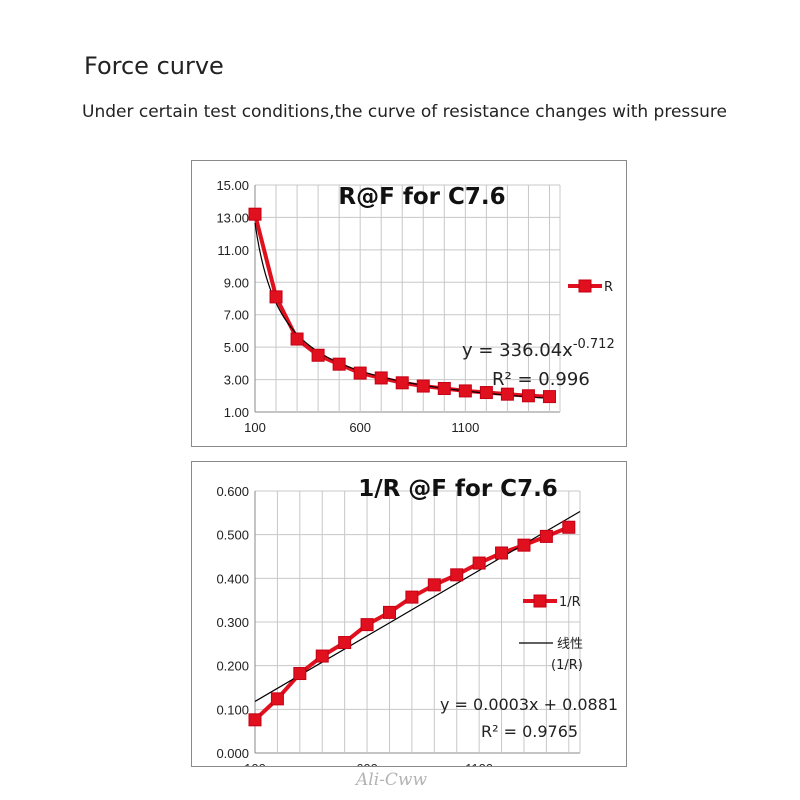  What do you see at coordinates (232, 491) in the screenshot?
I see `y-tick-label: 0.600` at bounding box center [232, 491].